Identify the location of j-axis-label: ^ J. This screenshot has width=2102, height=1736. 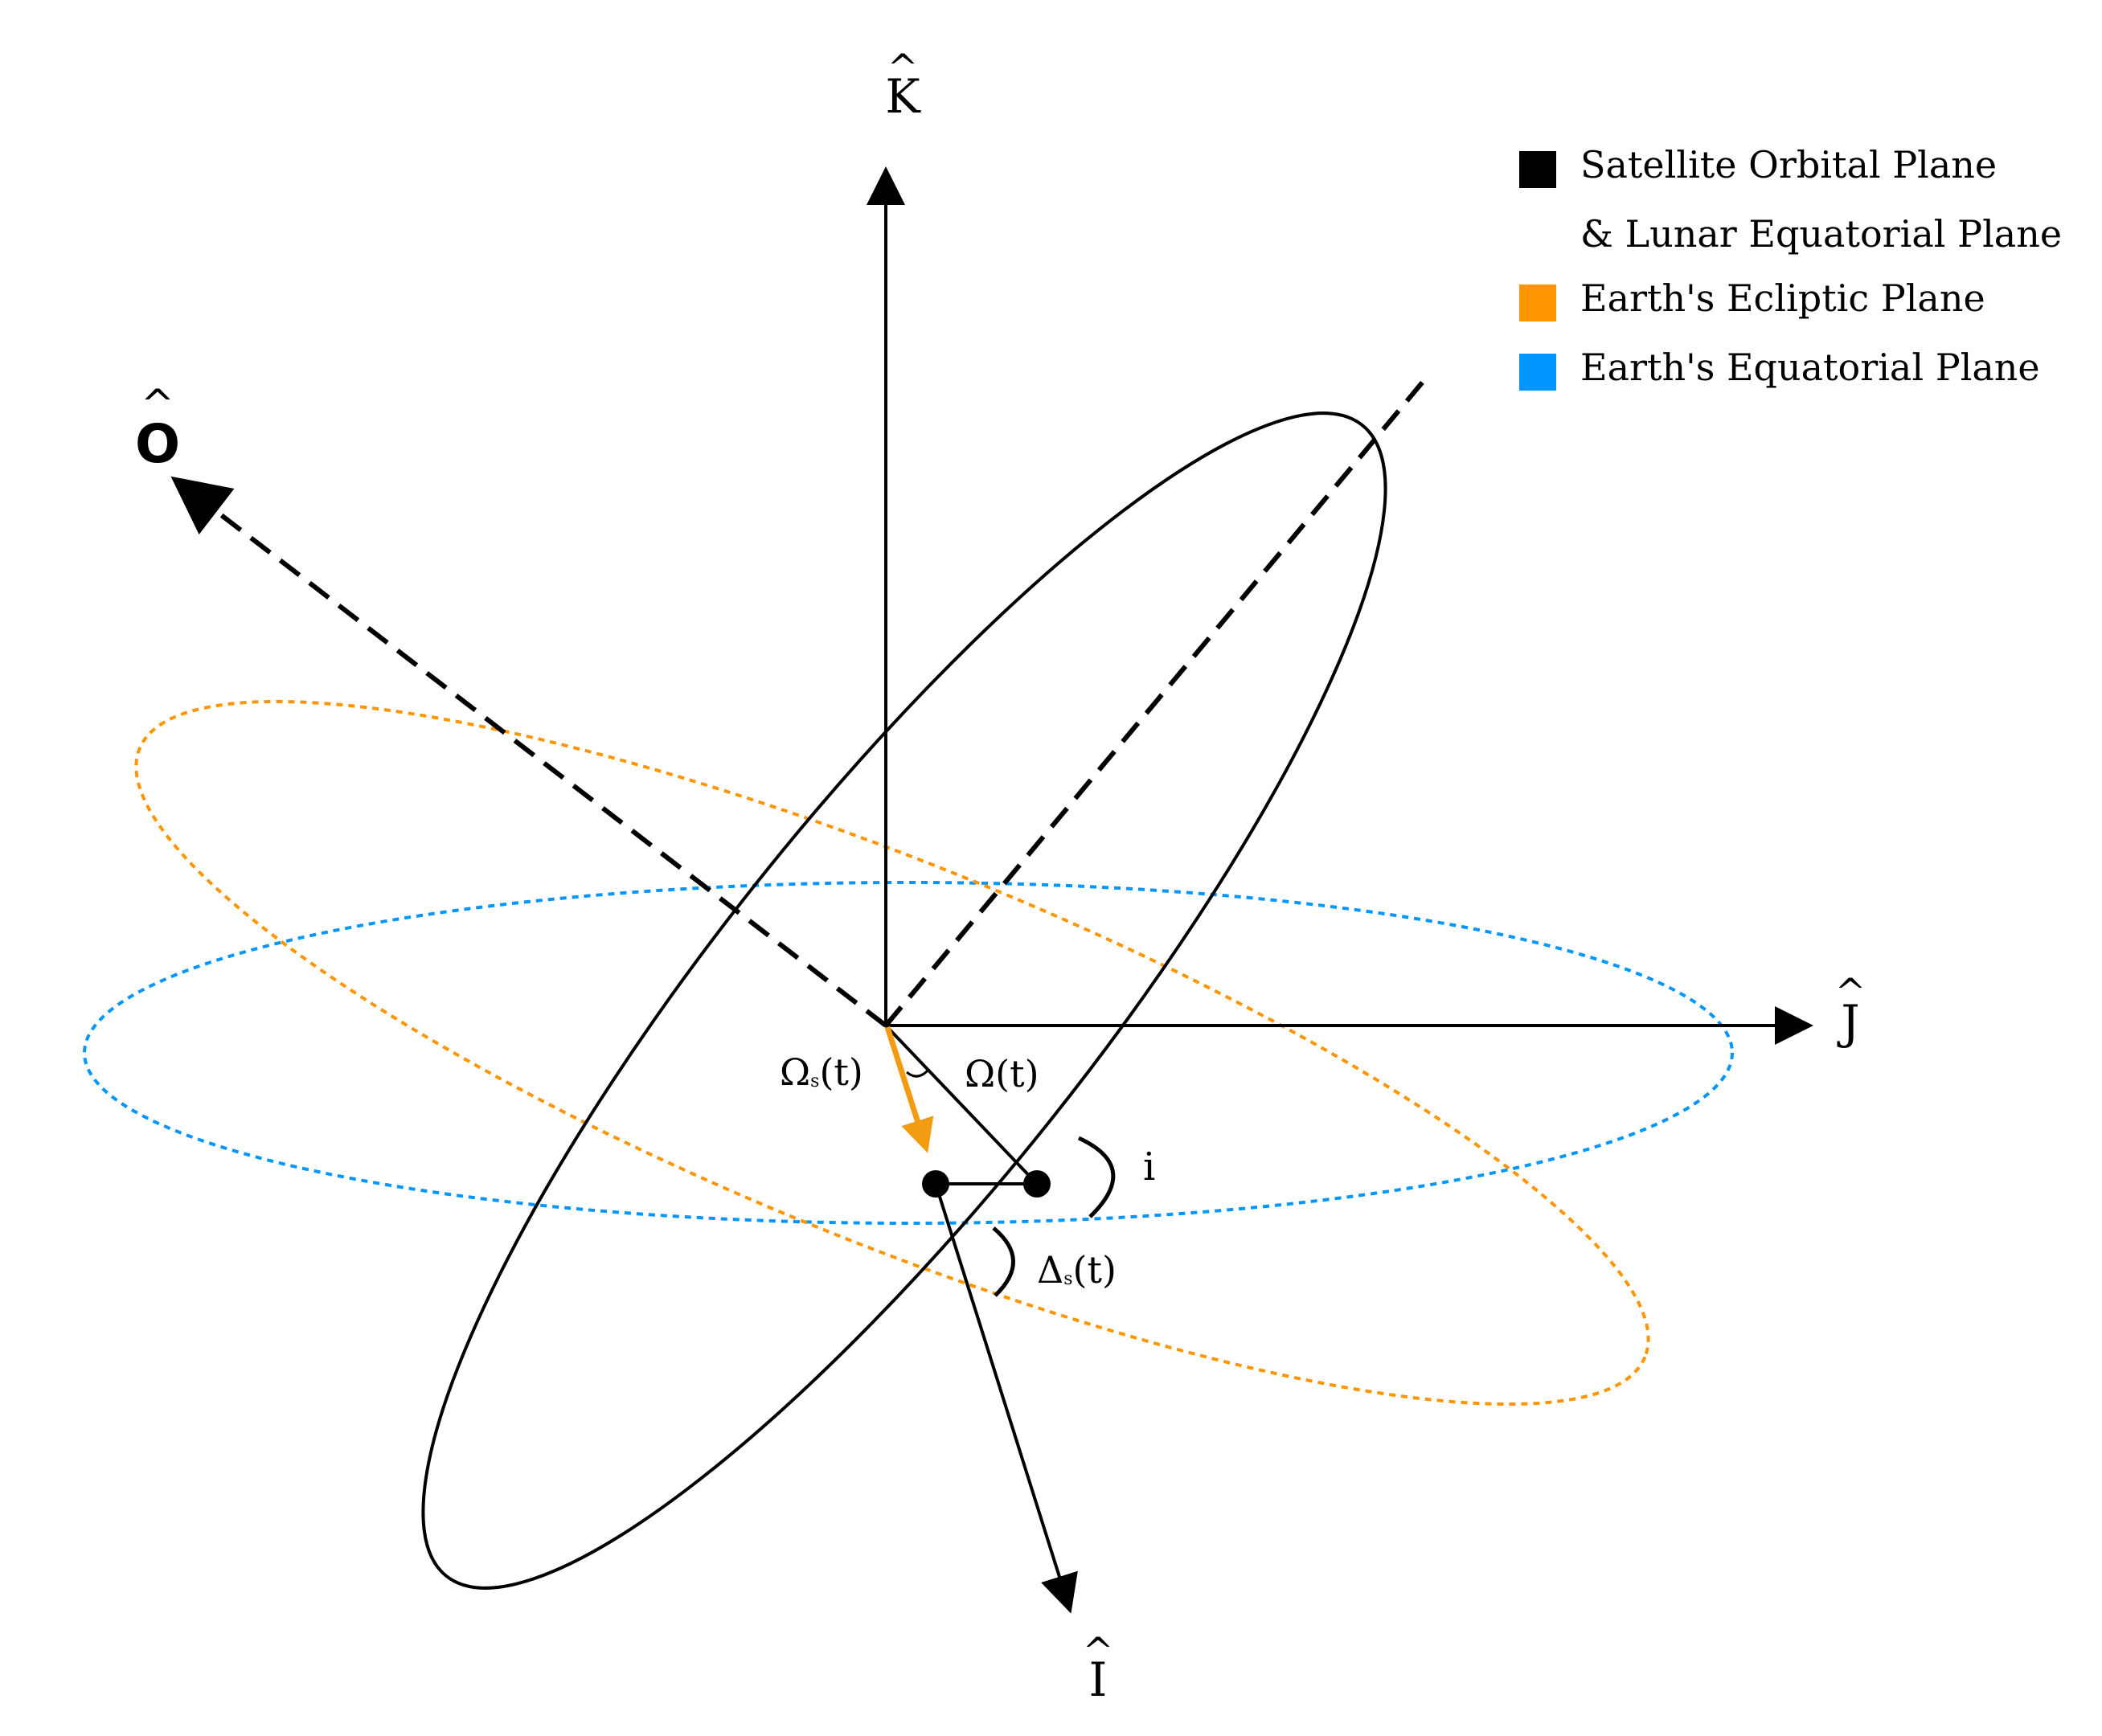
(1851, 1010).